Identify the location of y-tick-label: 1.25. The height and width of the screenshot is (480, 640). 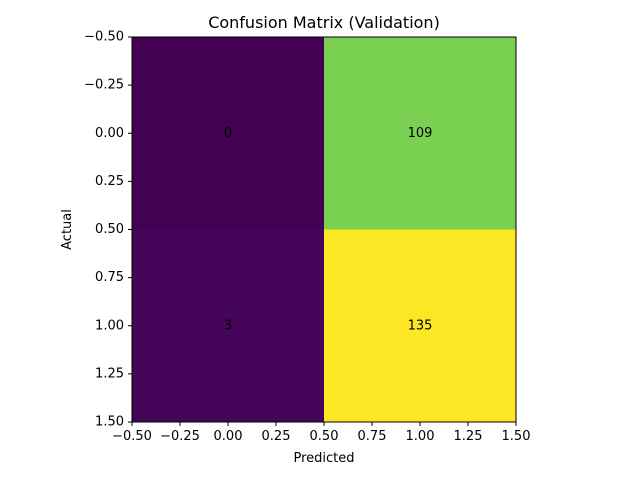
(109, 373).